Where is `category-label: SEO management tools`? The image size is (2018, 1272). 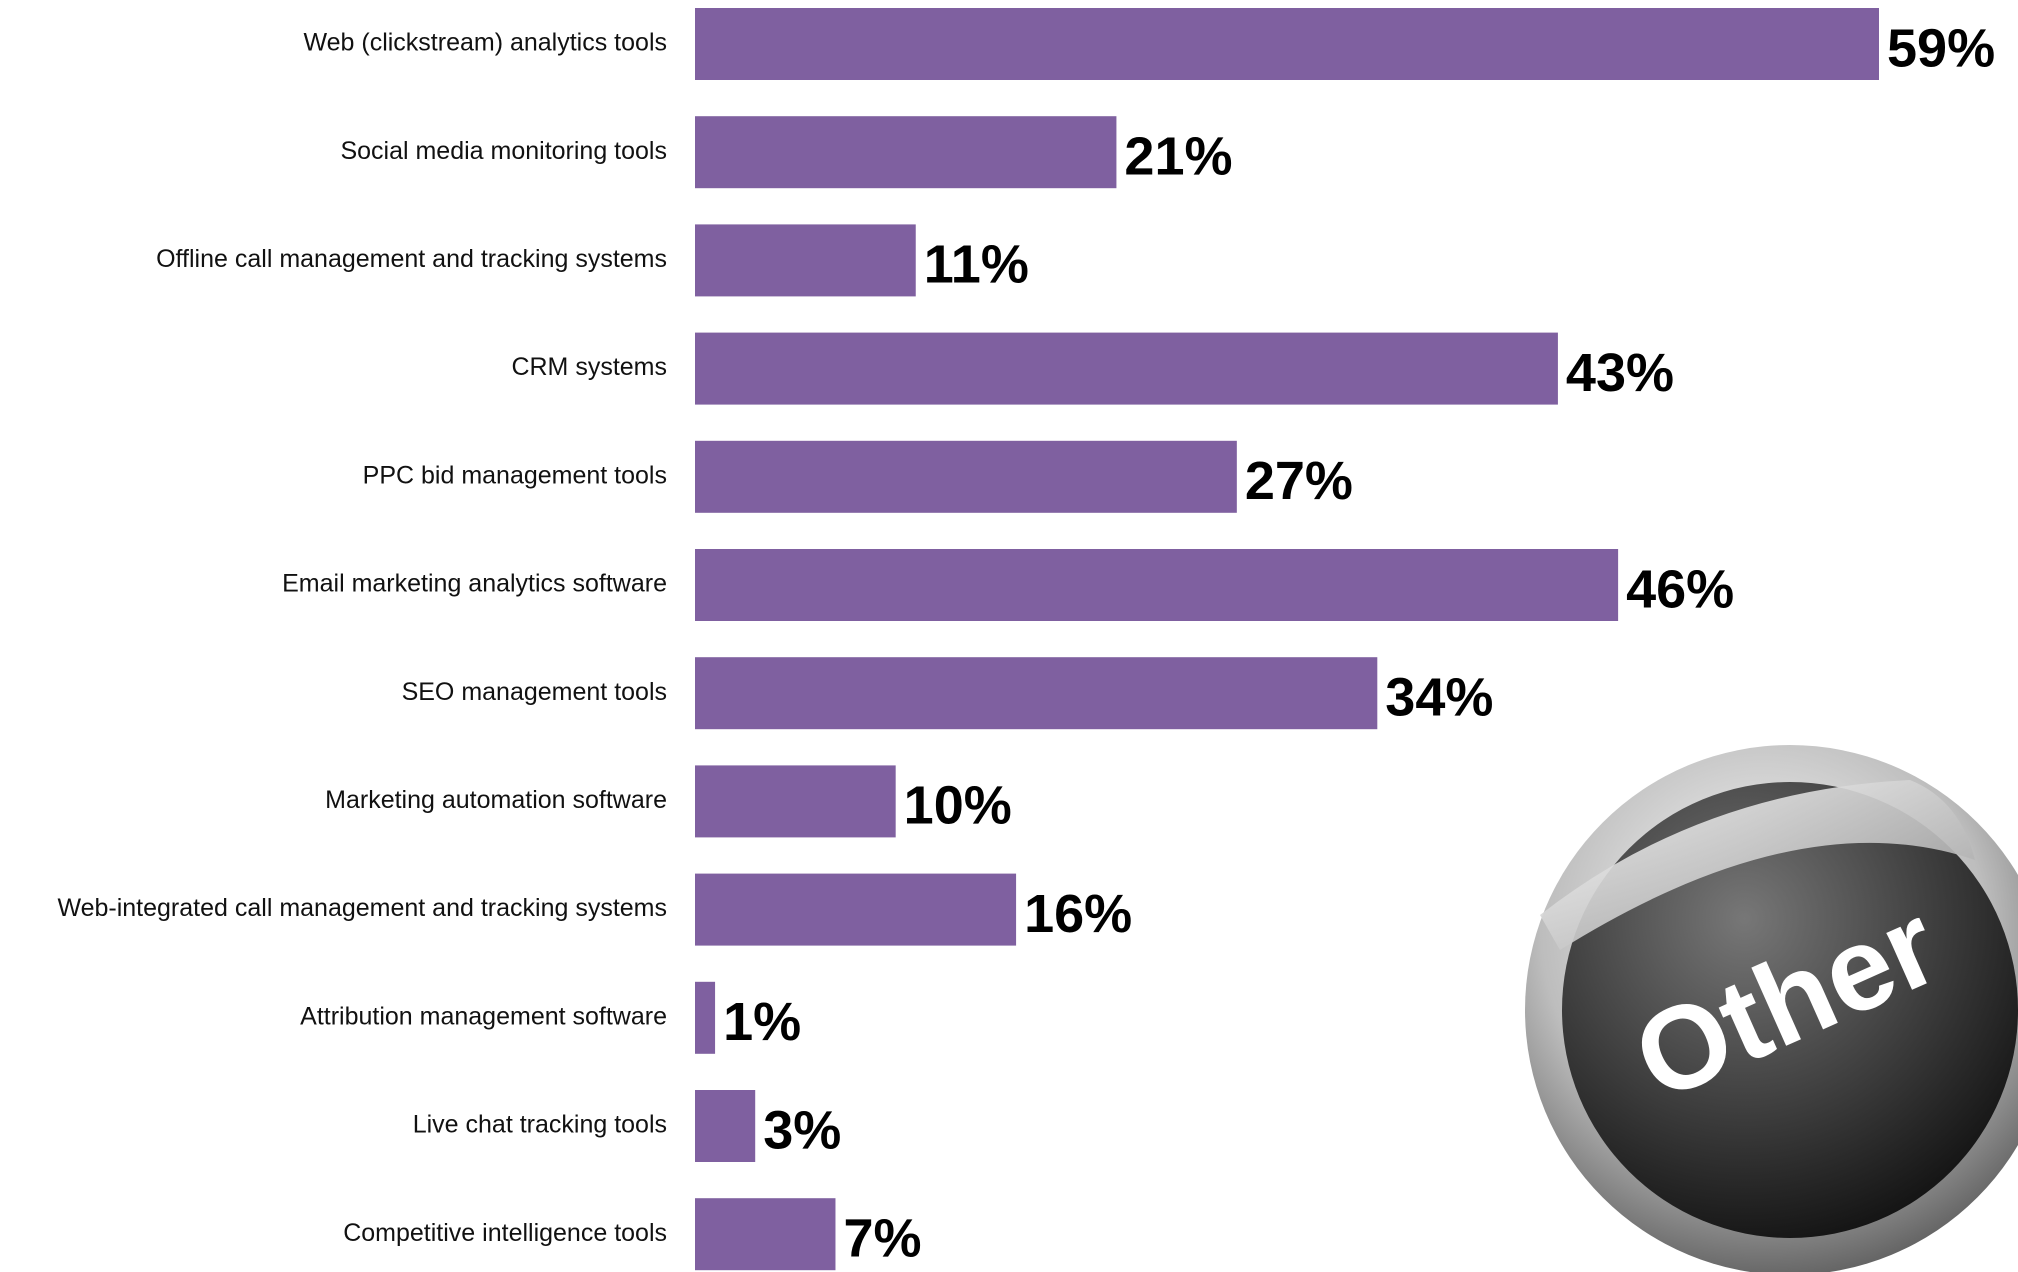 category-label: SEO management tools is located at coordinates (534, 692).